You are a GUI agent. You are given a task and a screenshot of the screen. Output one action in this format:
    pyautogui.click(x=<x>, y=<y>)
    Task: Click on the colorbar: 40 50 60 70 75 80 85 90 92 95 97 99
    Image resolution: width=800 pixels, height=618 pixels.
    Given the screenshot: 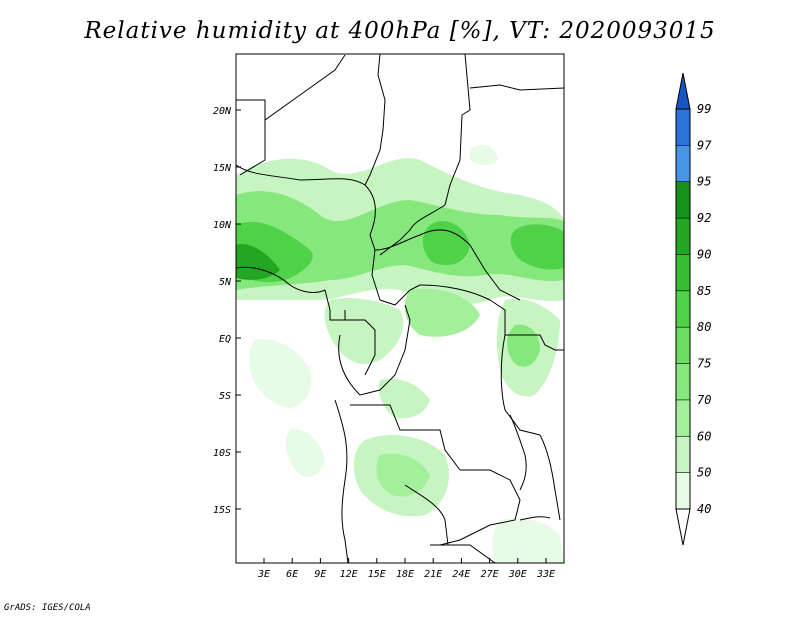 What is the action you would take?
    pyautogui.click(x=693, y=309)
    